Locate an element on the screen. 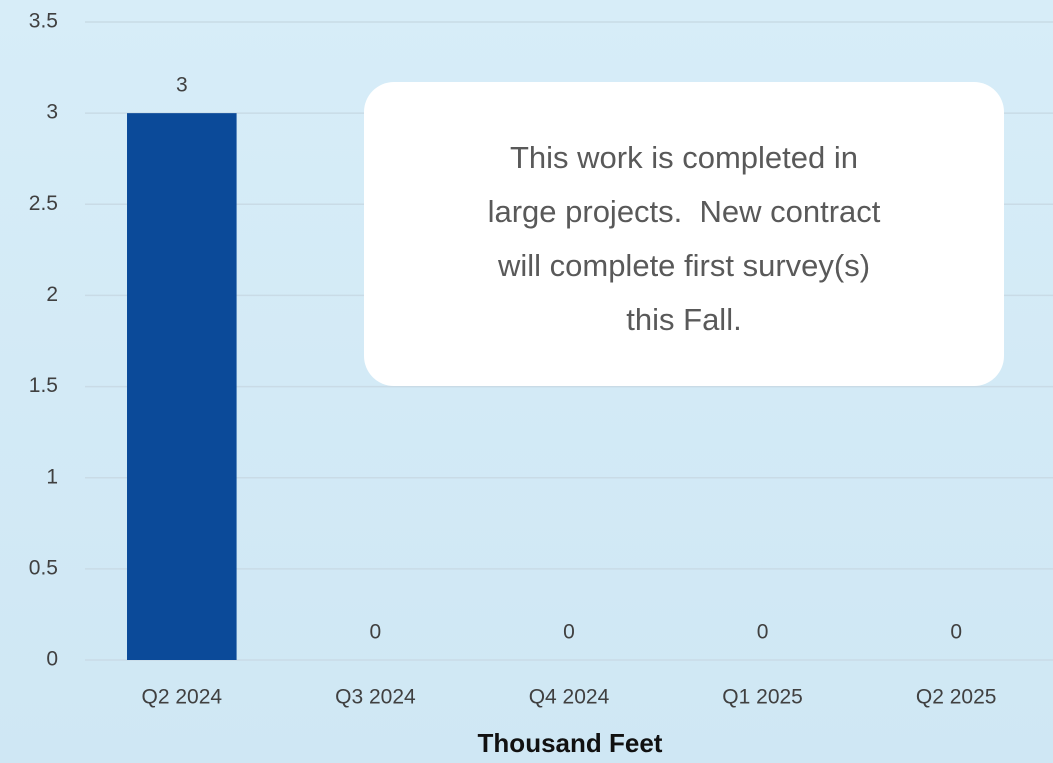  y-tick-label: 1 is located at coordinates (52, 476).